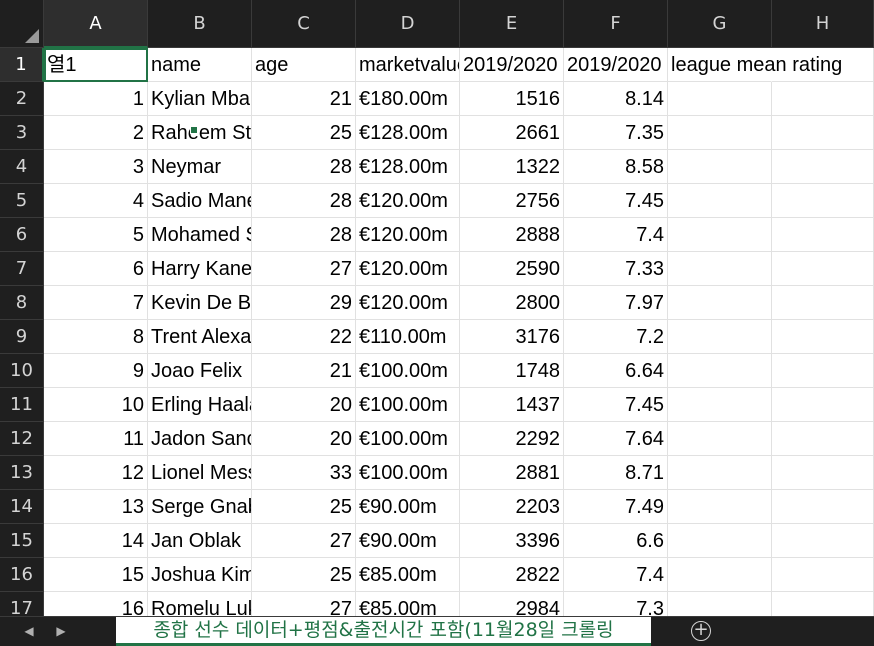 The image size is (874, 646). I want to click on cell-g14, so click(720, 507).